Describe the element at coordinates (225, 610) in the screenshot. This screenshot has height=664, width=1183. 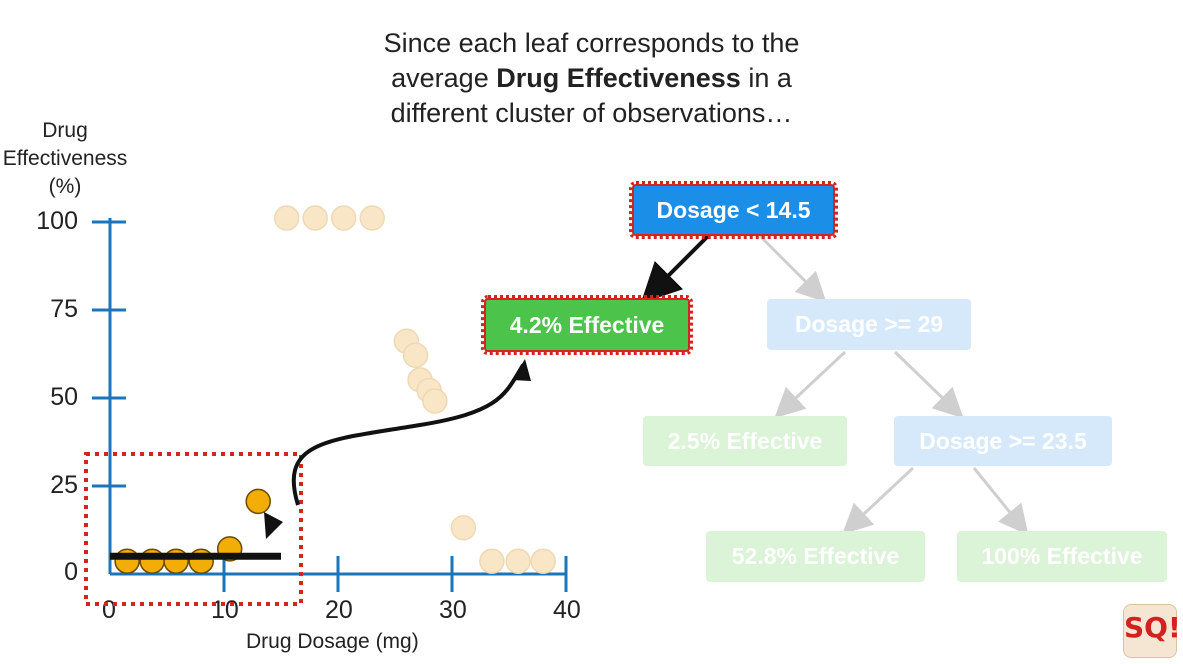
I see `x-tick-10: 10` at that location.